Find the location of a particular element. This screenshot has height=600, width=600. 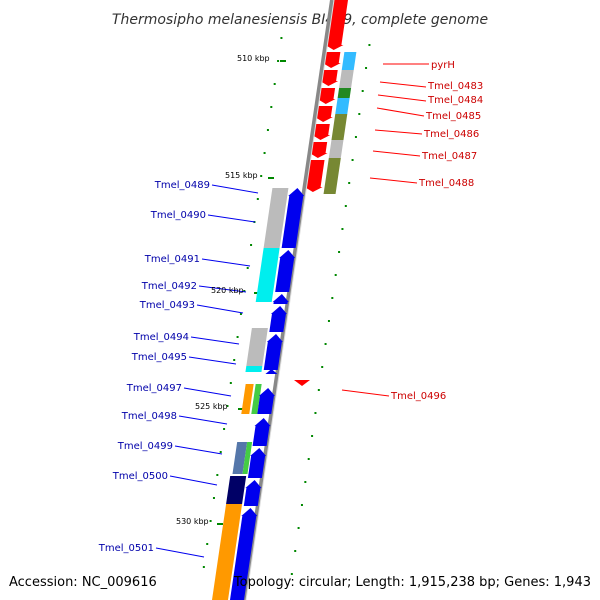

gene-label-pyrh: pyrH is located at coordinates (443, 65).